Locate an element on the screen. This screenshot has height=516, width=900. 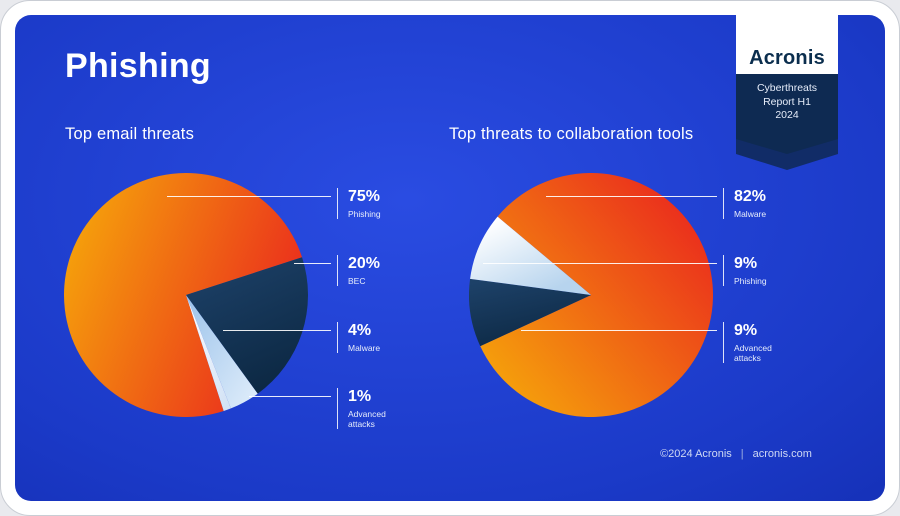
legend-item-phishing: 75% Phishing is located at coordinates (375, 203).